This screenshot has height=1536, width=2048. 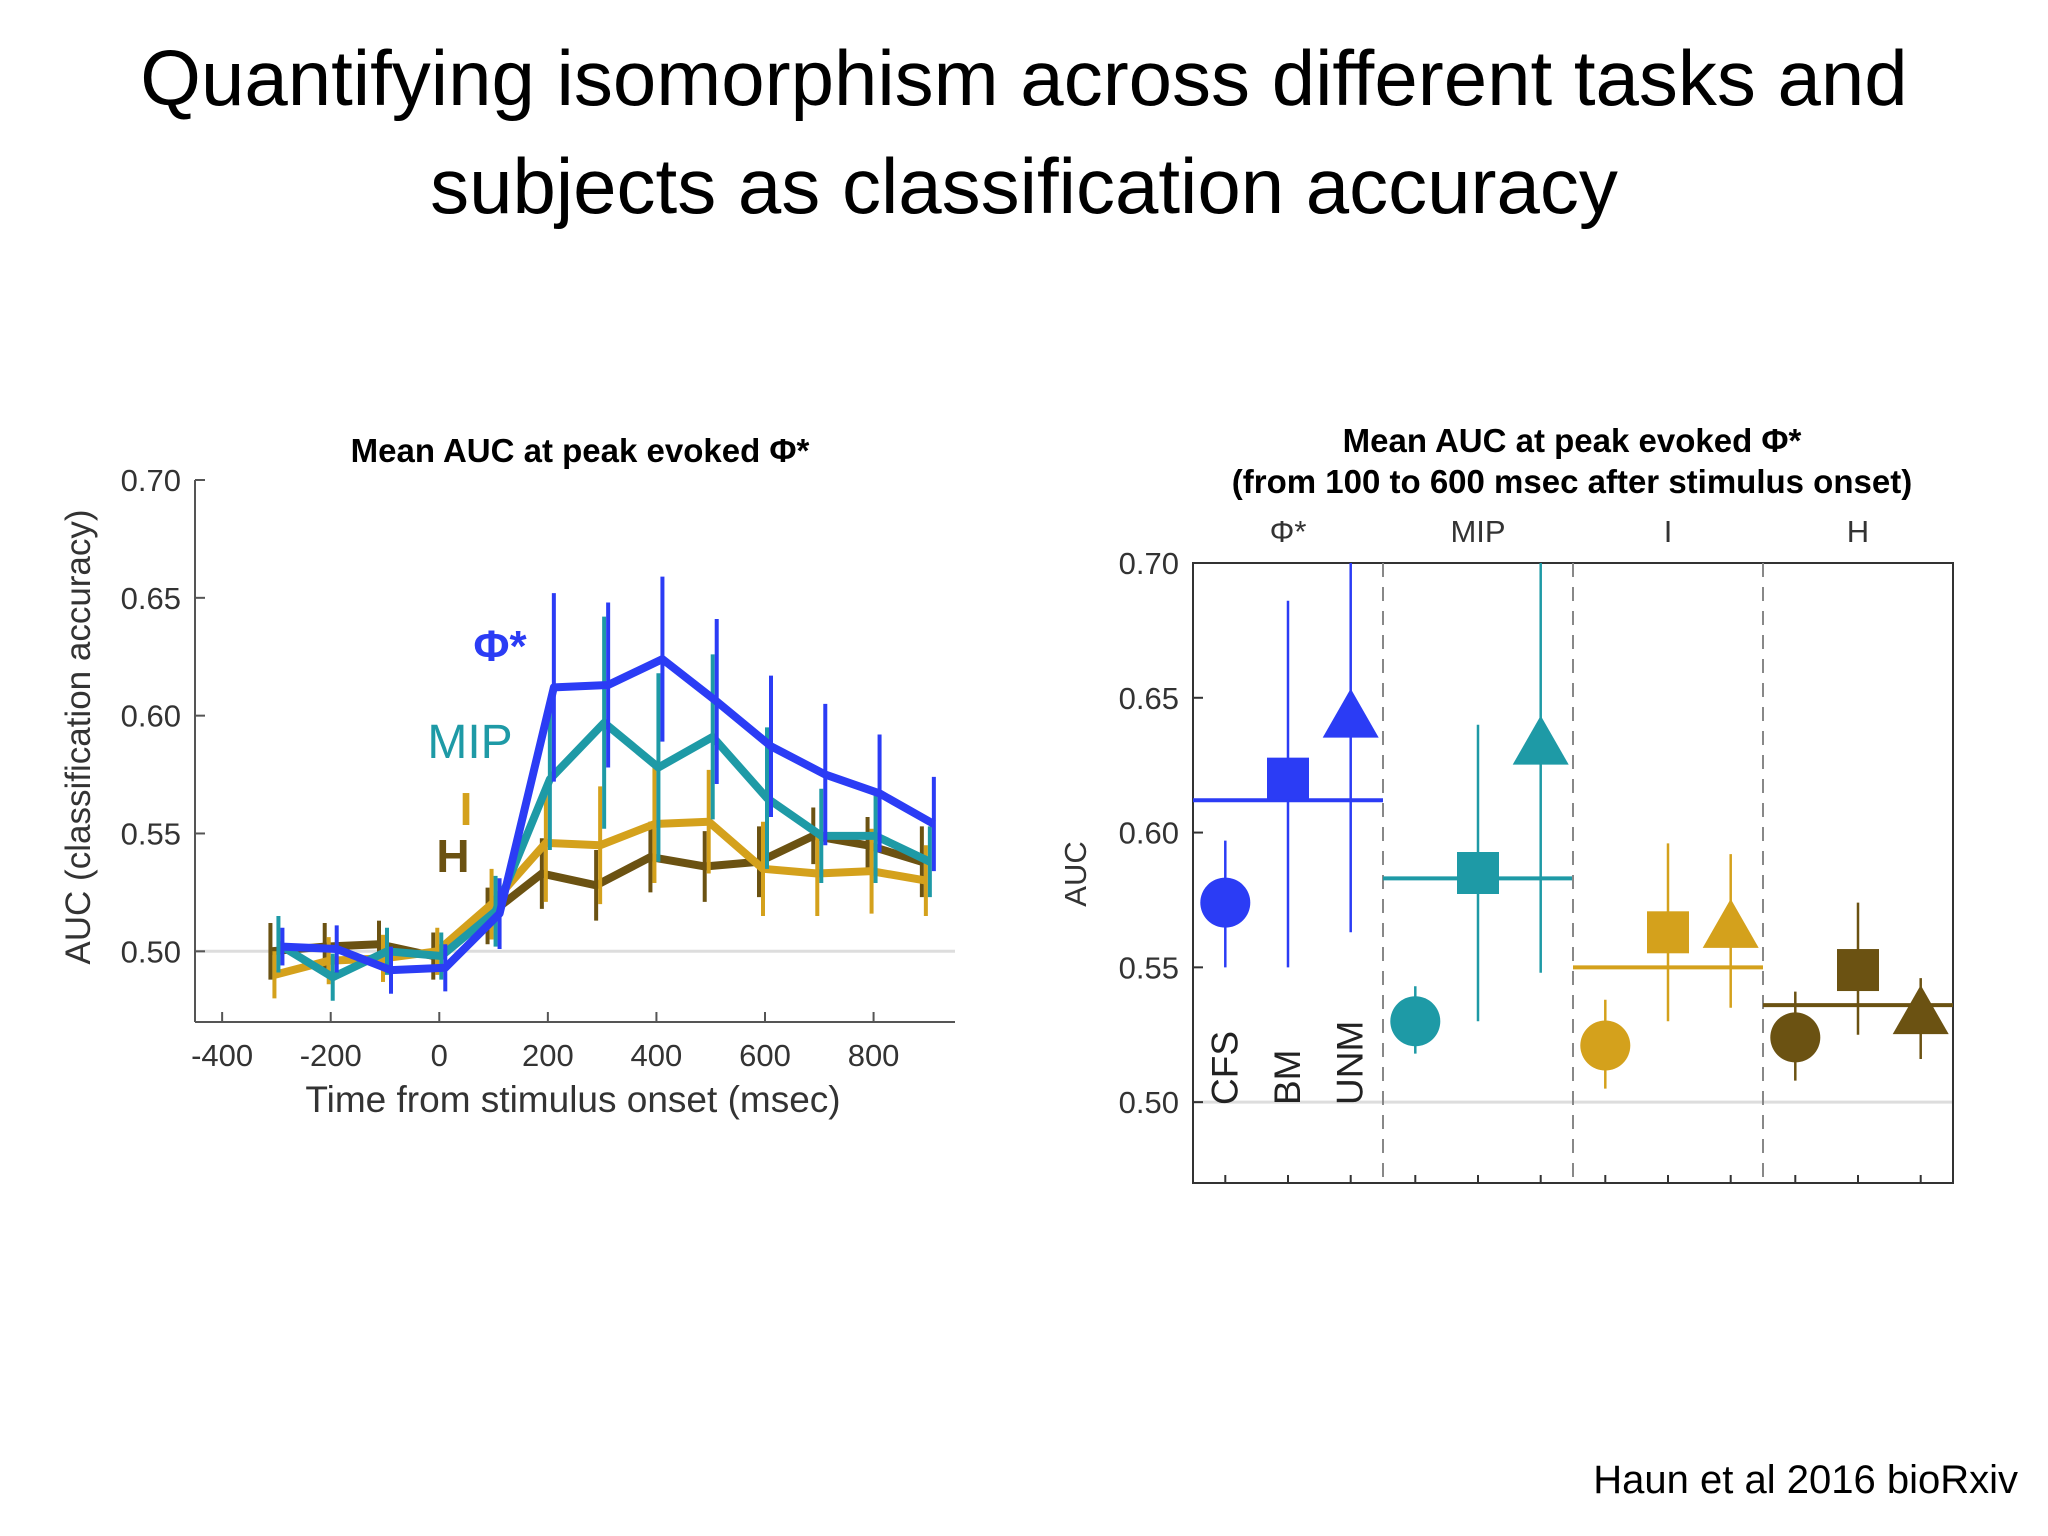 I want to click on left-x-tick-label: -400, so click(x=222, y=1055).